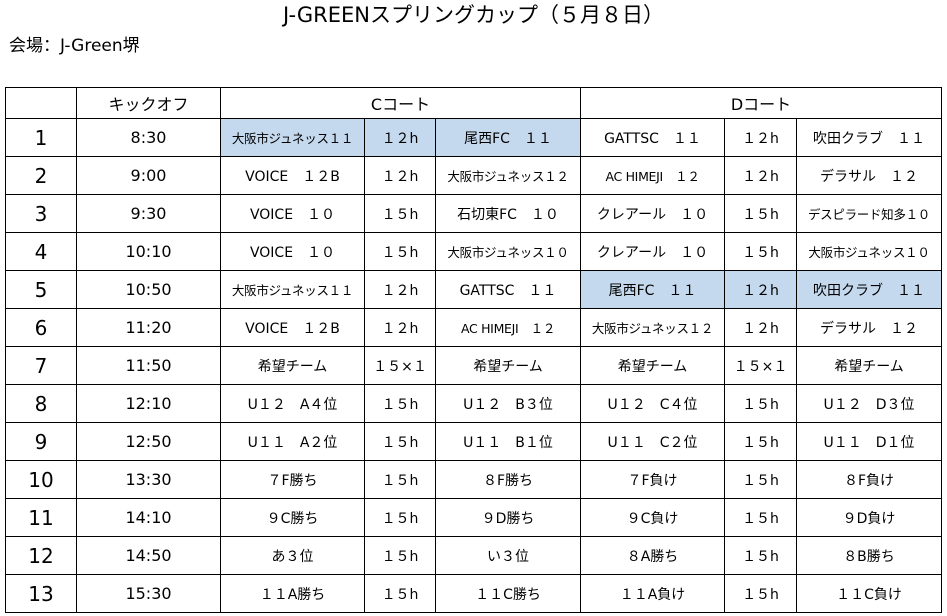  What do you see at coordinates (41, 175) in the screenshot?
I see `match-number: 2` at bounding box center [41, 175].